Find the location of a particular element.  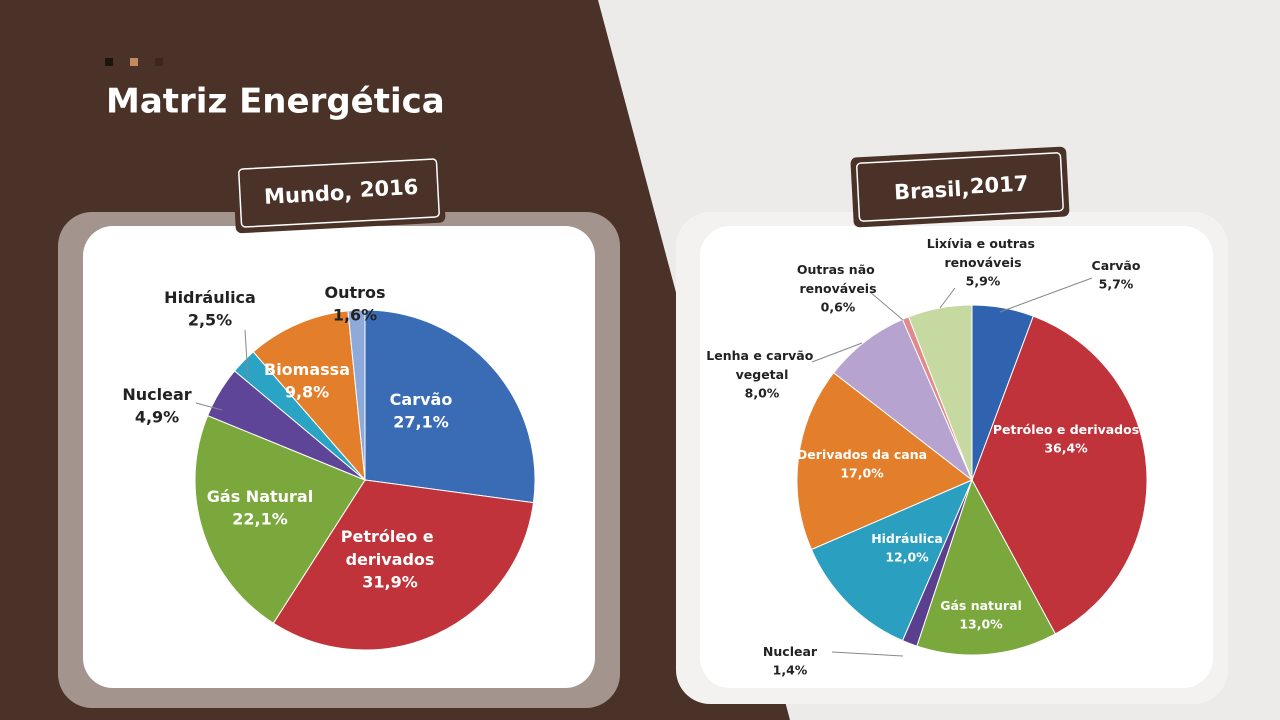

category-label: Lenha e carvão vegetal is located at coordinates (761, 365).